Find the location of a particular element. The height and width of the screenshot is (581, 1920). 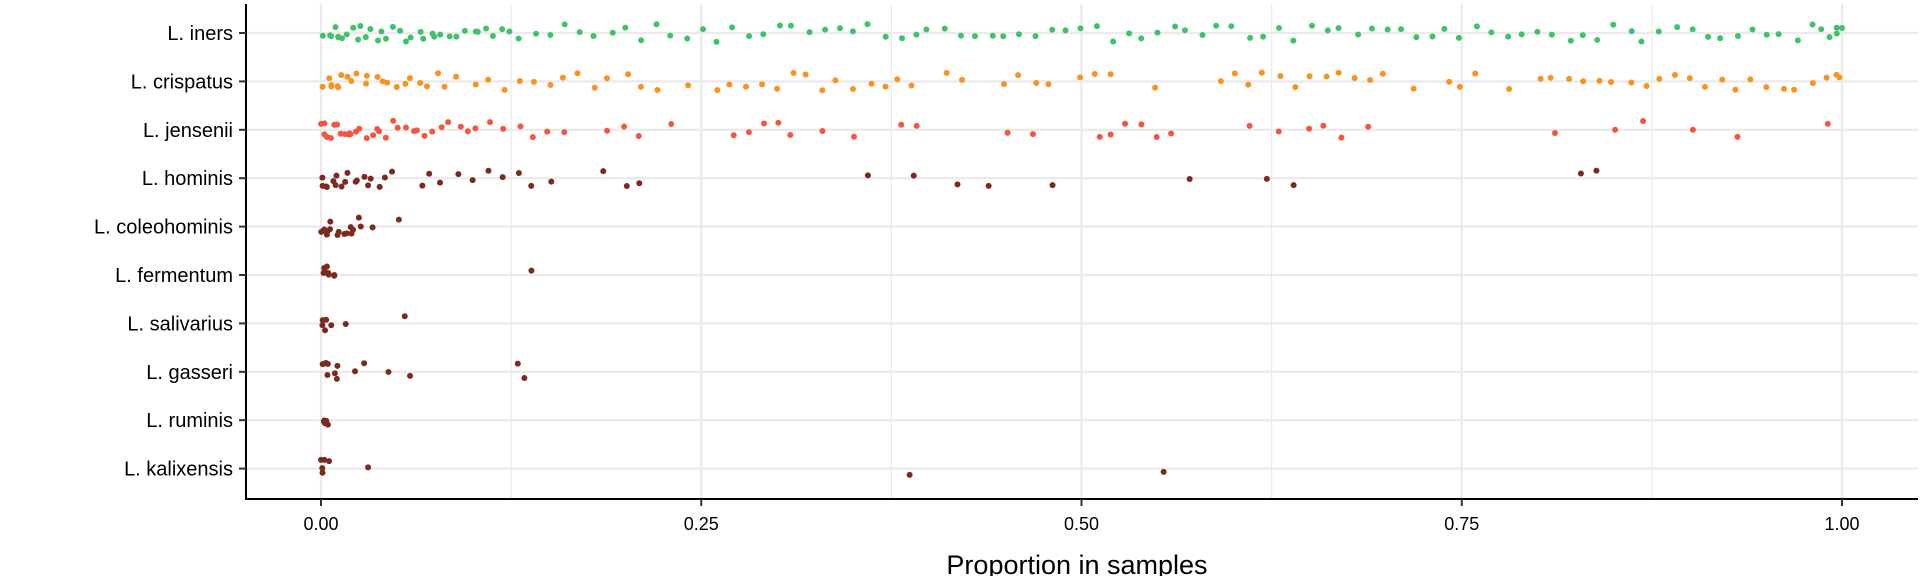

y-tick-label: L. jensenii is located at coordinates (188, 131).